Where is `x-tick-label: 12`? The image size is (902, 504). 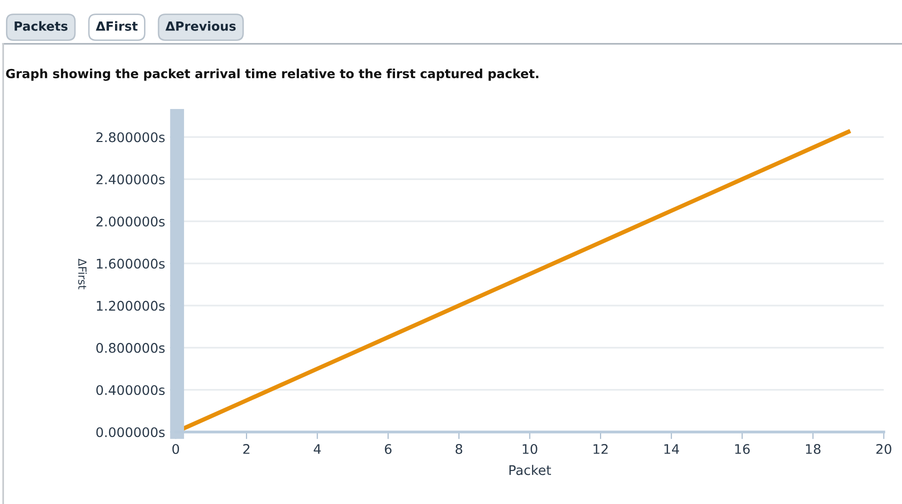 x-tick-label: 12 is located at coordinates (601, 449).